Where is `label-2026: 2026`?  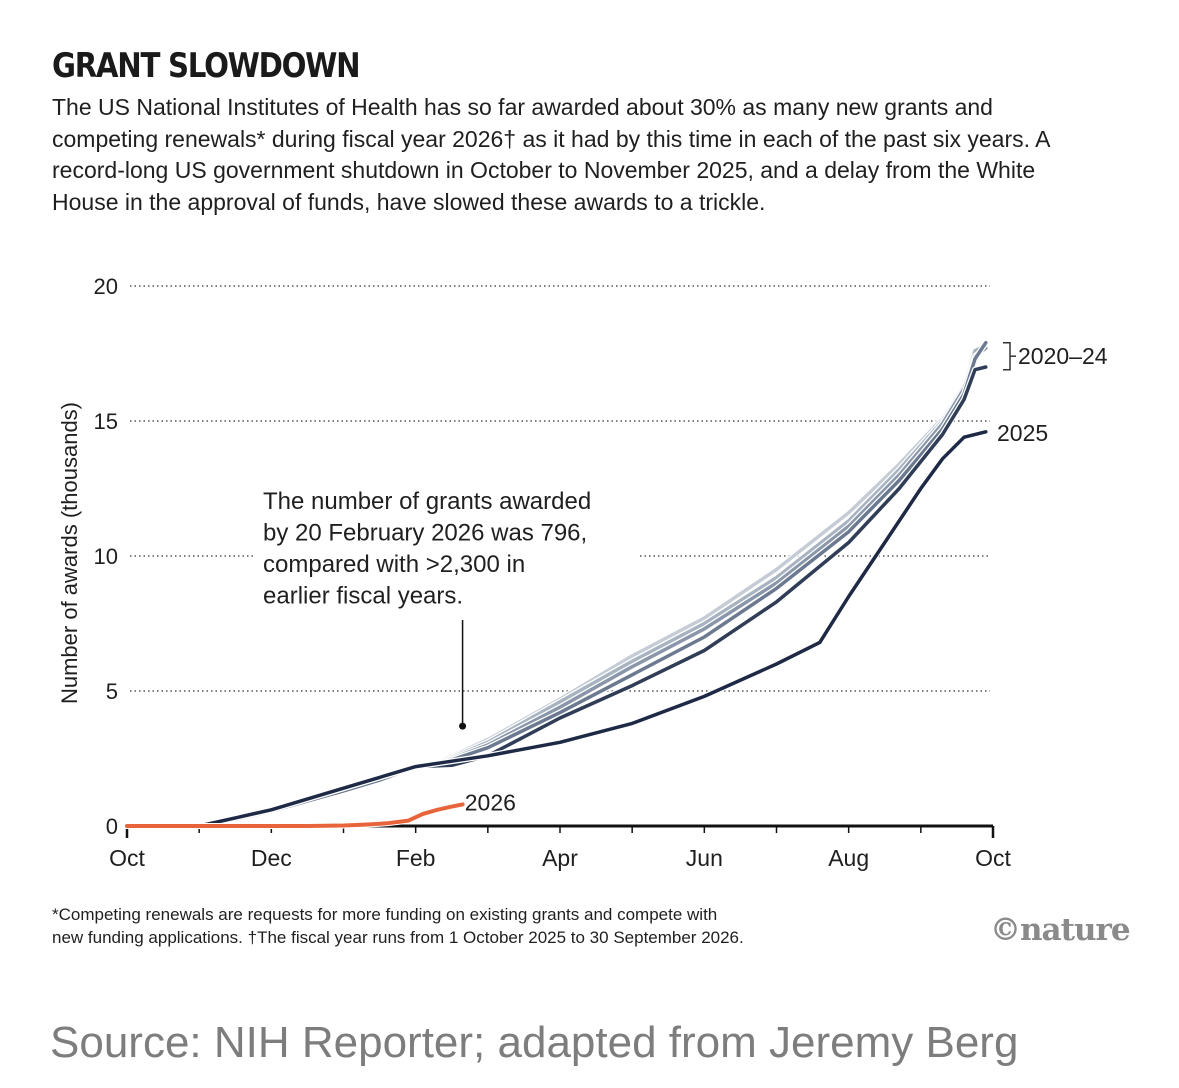
label-2026: 2026 is located at coordinates (490, 802).